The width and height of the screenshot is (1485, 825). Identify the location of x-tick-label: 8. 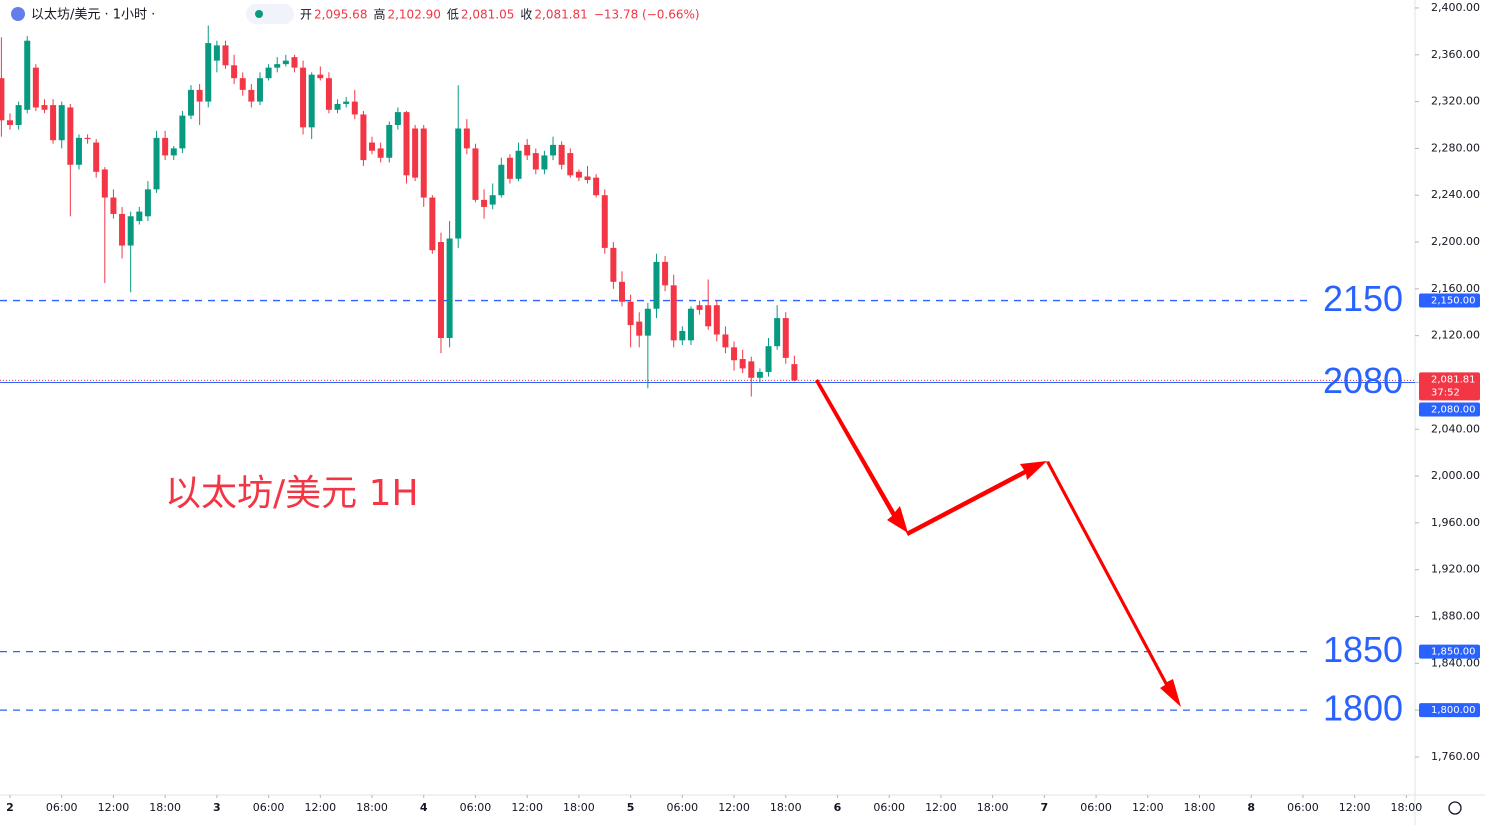
(1251, 807).